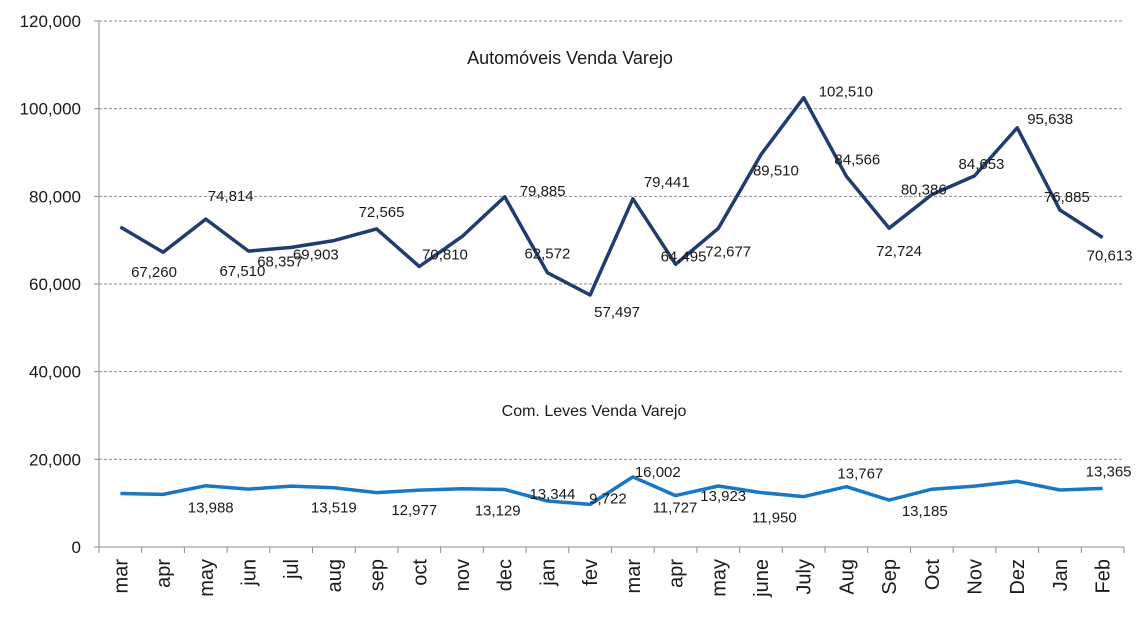  Describe the element at coordinates (1018, 577) in the screenshot. I see `x-tick-label: Dez` at that location.